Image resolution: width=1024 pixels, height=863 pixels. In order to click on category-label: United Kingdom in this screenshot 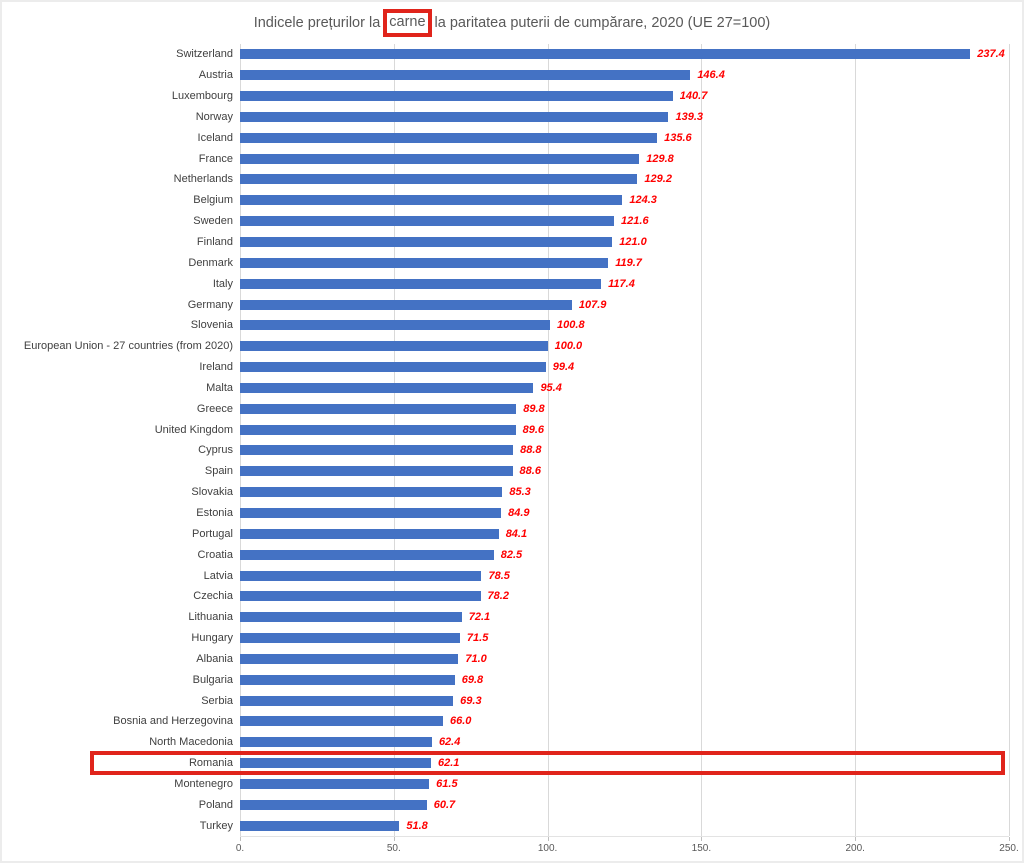, I will do `click(193, 429)`.